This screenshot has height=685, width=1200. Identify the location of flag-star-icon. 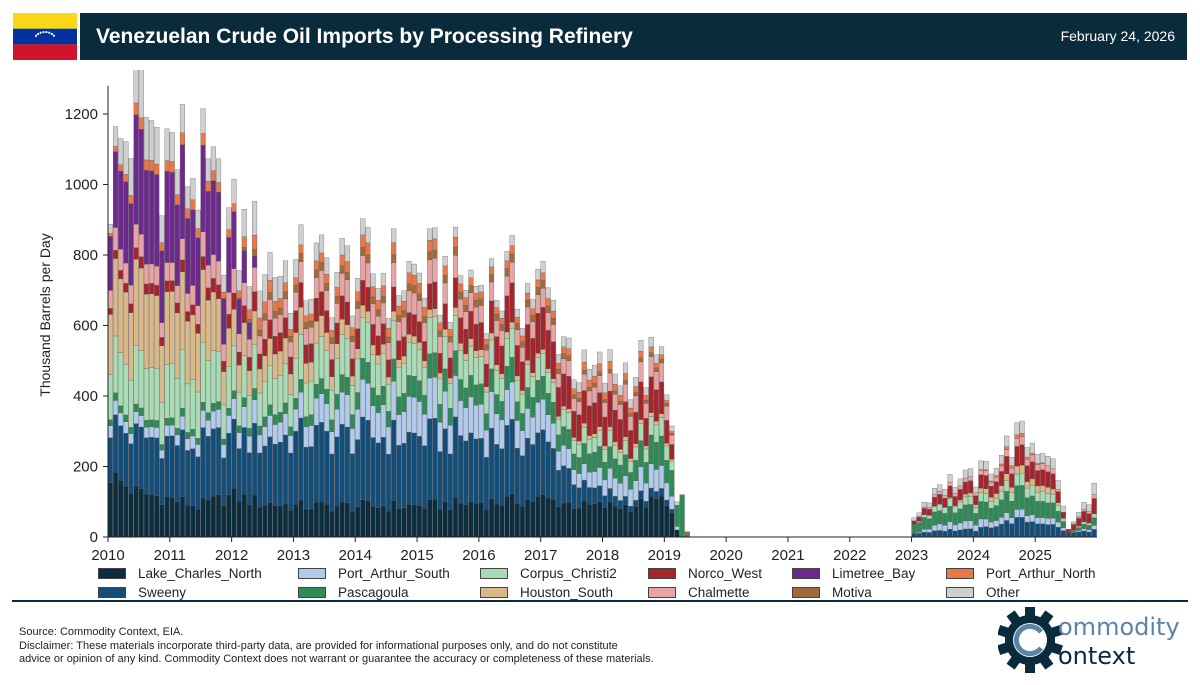
(43, 32).